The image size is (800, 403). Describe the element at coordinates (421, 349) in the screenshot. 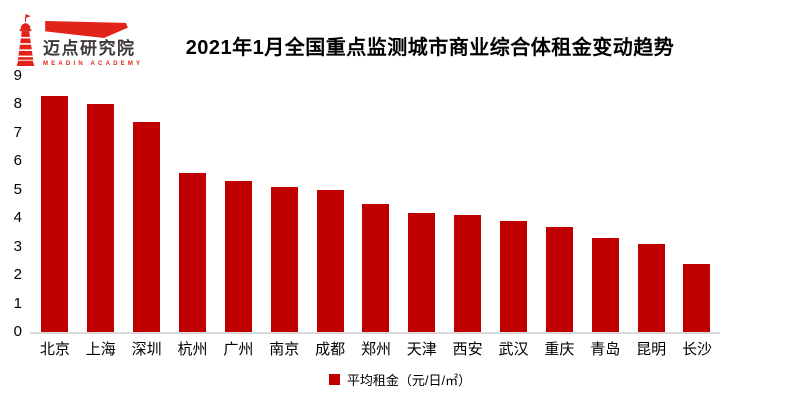

I see `x-axis-label: 天津` at that location.